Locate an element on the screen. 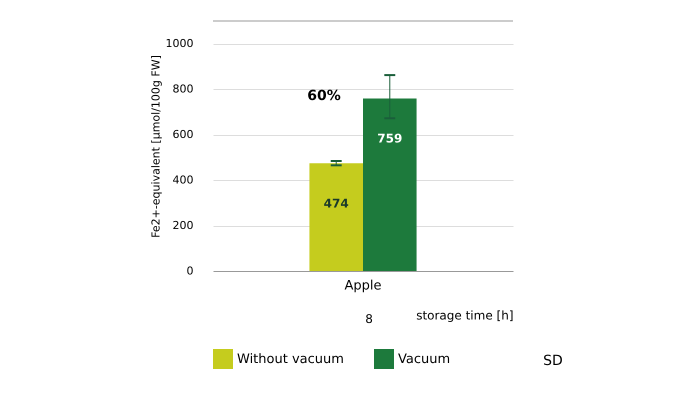 This screenshot has width=700, height=394. legend-label: Vacuum is located at coordinates (424, 359).